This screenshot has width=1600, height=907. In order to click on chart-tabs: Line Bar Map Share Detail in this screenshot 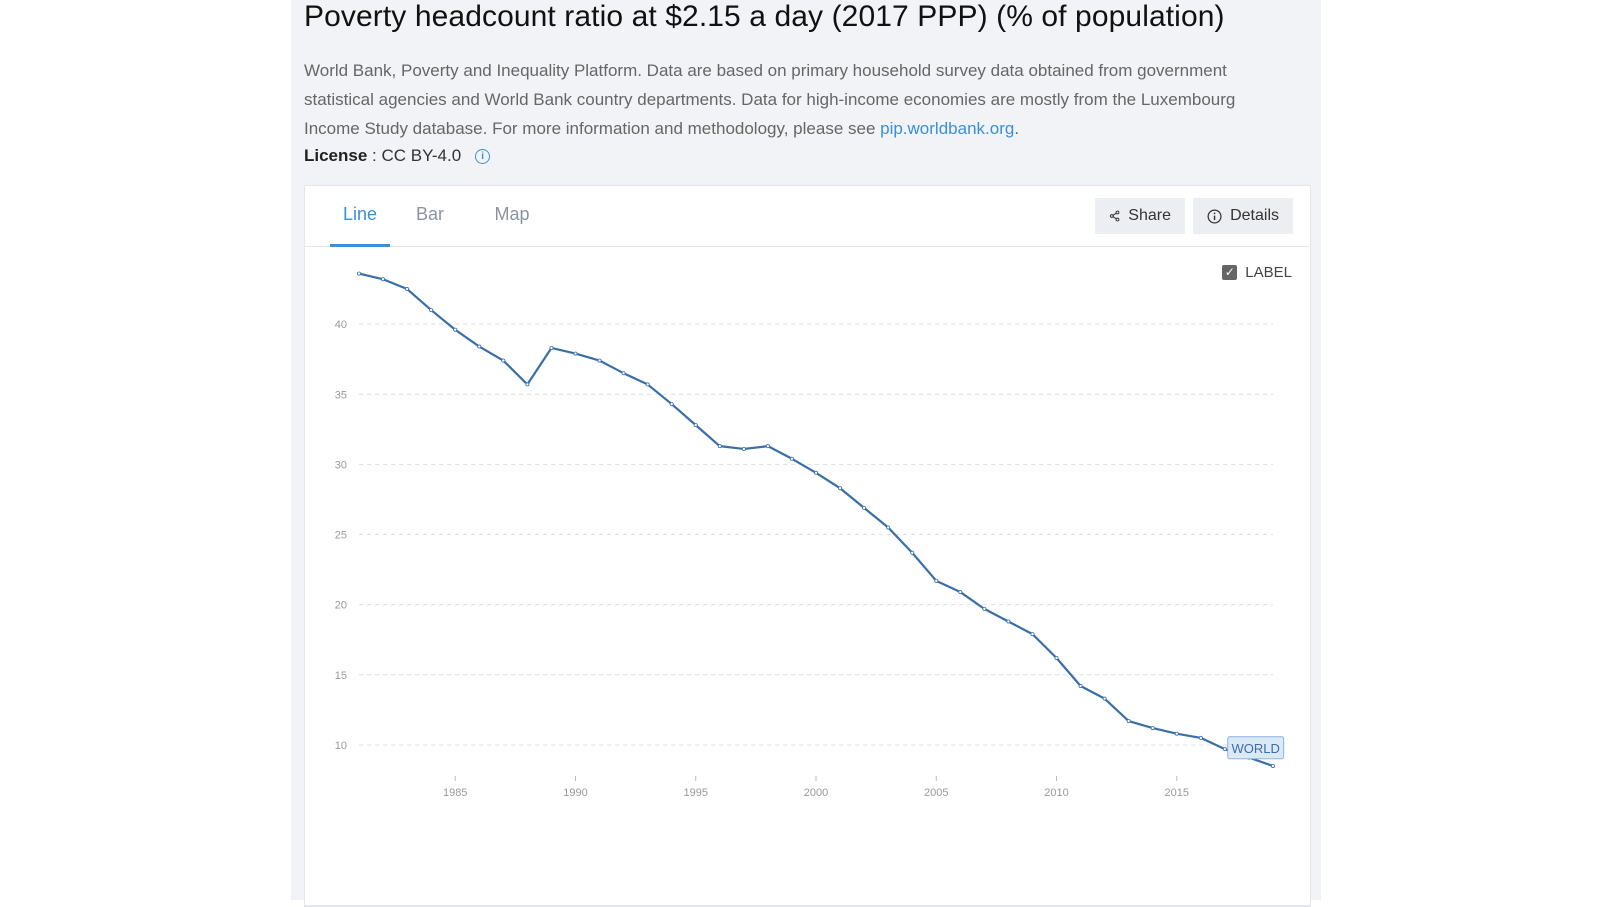, I will do `click(807, 216)`.